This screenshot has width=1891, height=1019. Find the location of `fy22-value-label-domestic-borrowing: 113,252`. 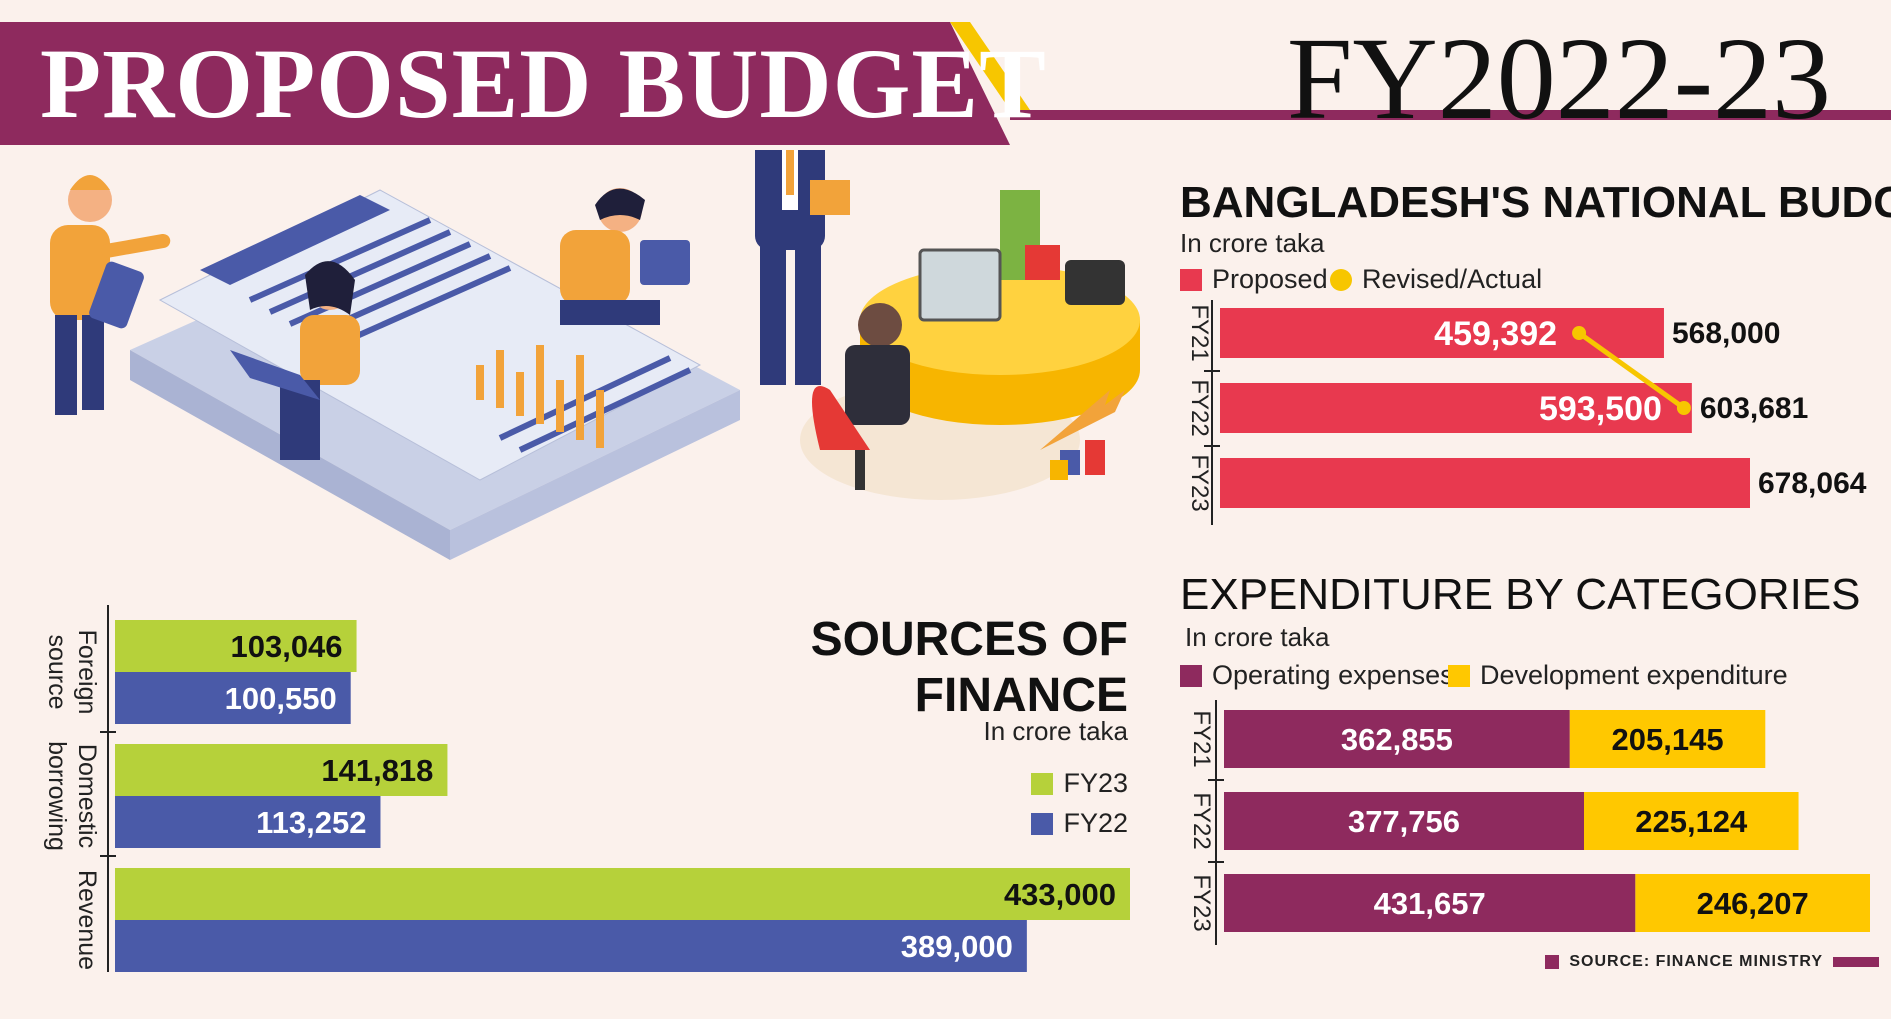

fy22-value-label-domestic-borrowing: 113,252 is located at coordinates (311, 822).